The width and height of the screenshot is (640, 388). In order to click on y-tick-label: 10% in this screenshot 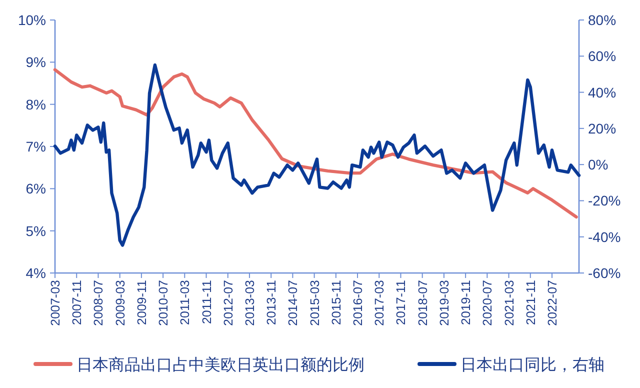, I will do `click(32, 20)`.